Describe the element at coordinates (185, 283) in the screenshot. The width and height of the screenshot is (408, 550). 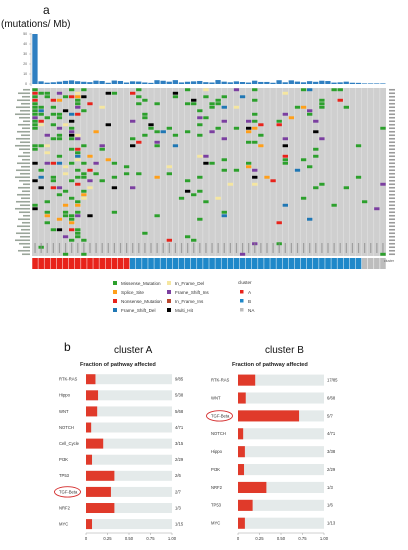
I see `legend-item-inframe-del: In_Frame_Del` at that location.